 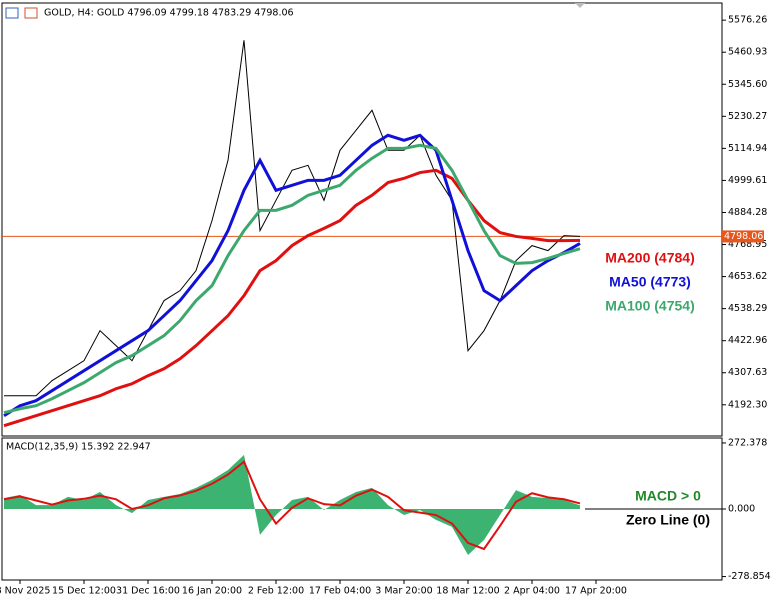 I want to click on annotation: MACD > 0, so click(x=668, y=496).